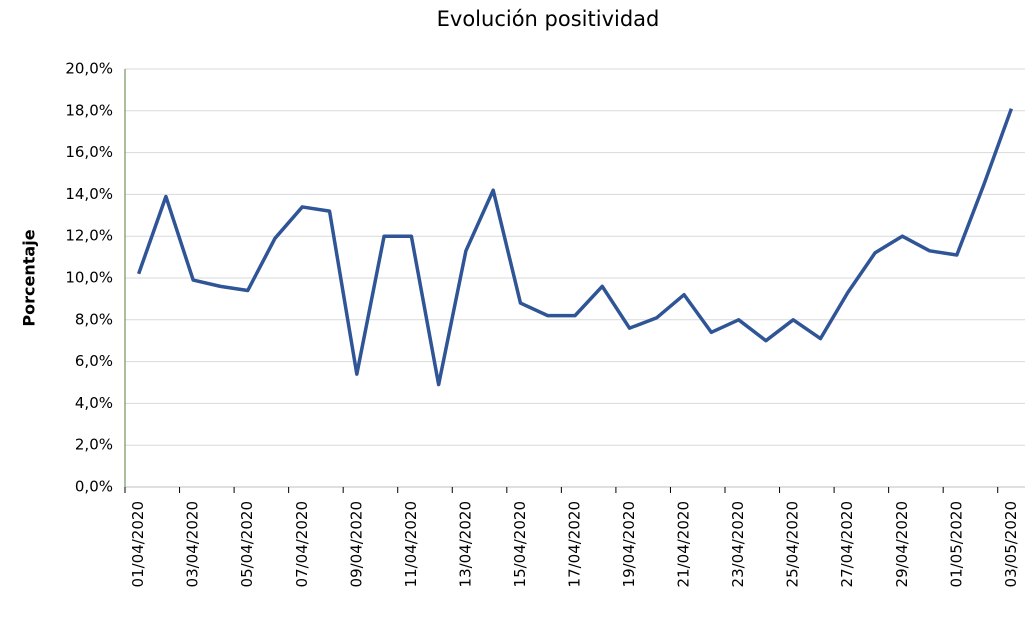 The image size is (1026, 622). I want to click on x-tick-label: 01/05/2020, so click(956, 544).